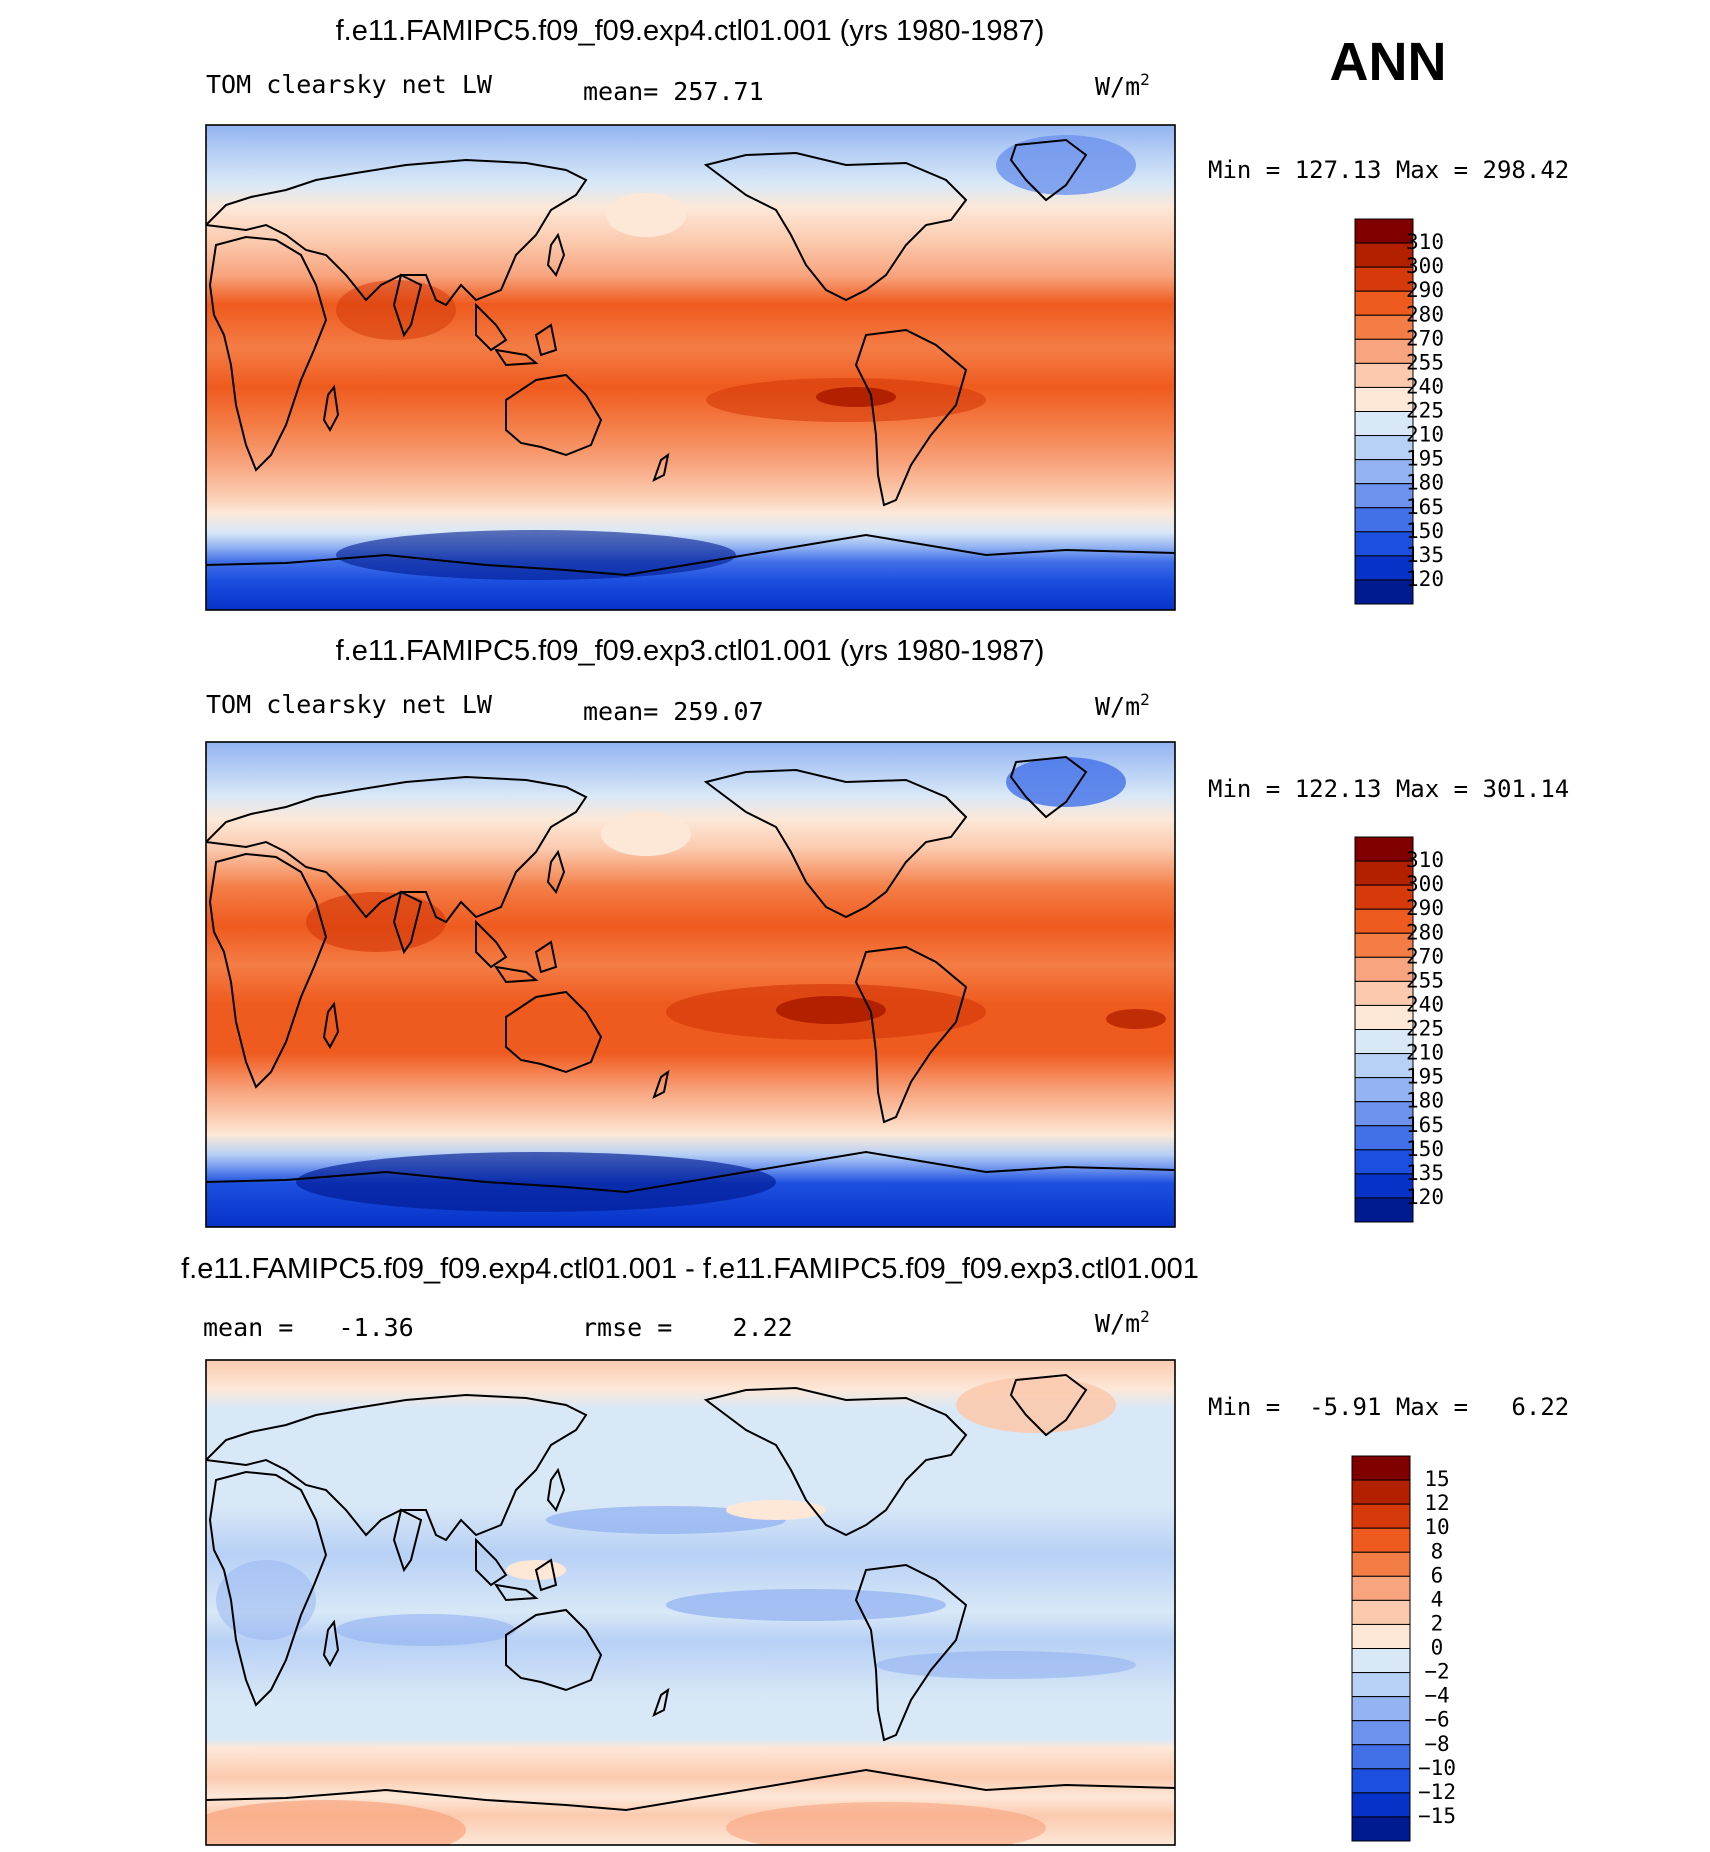  I want to click on colorbar-label: −10, so click(1437, 1768).